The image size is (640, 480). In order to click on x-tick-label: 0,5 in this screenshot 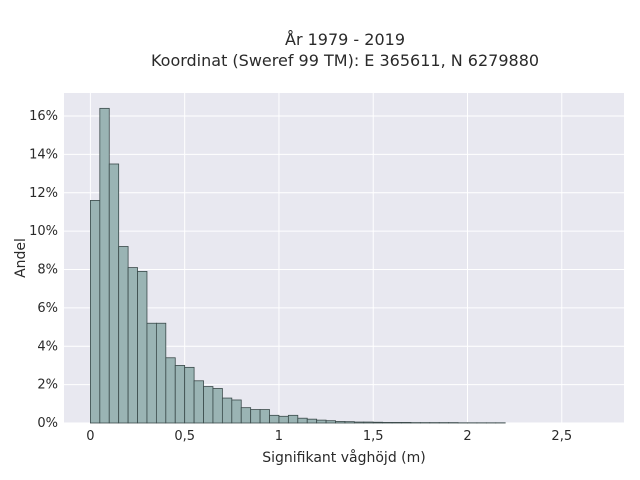, I will do `click(184, 436)`.